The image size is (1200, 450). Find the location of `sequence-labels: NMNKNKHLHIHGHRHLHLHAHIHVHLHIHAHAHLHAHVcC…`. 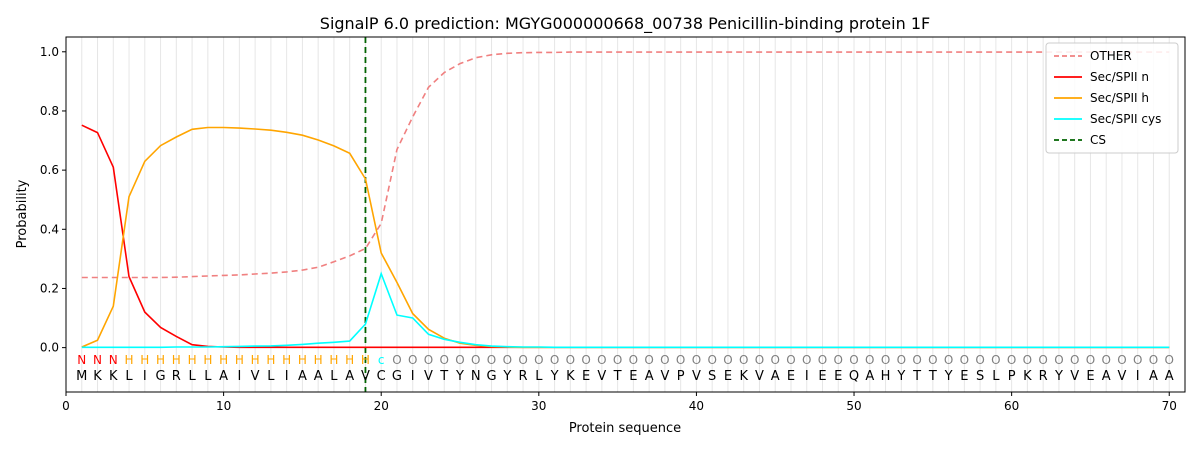

sequence-labels: NMNKNKHLHIHGHRHLHLHAHIHVHLHIHAHAHLHAHVcC… is located at coordinates (625, 368).